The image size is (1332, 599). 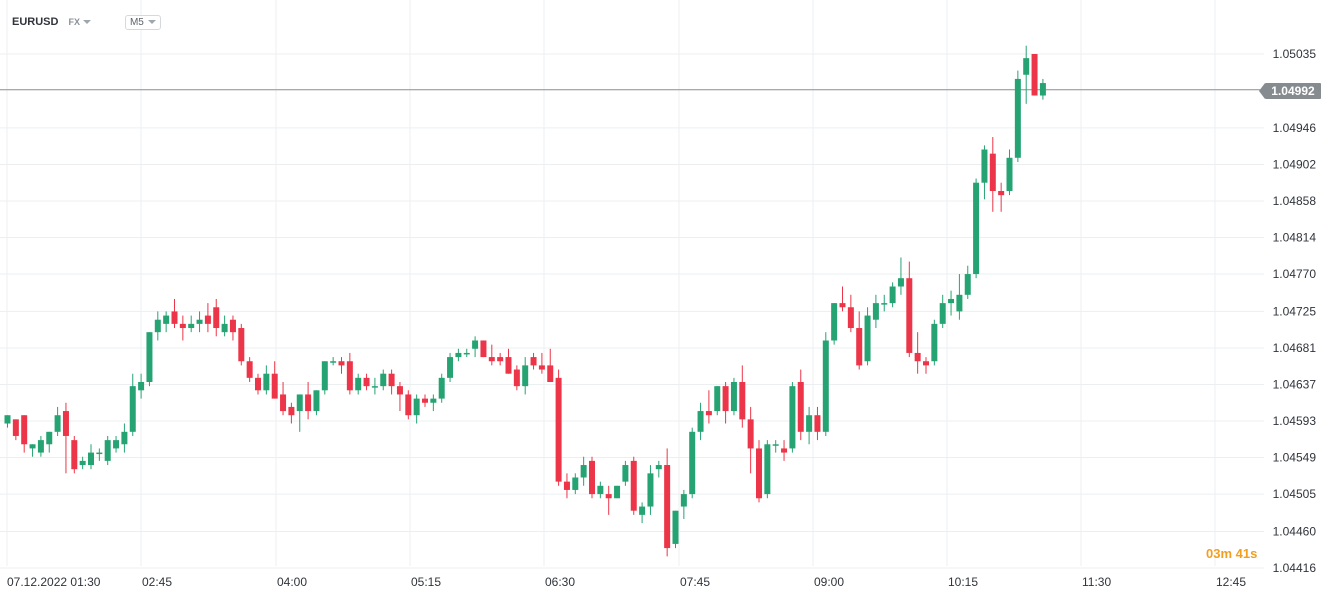 What do you see at coordinates (54, 582) in the screenshot?
I see `x-tick-label: 07.12.2022 01:30` at bounding box center [54, 582].